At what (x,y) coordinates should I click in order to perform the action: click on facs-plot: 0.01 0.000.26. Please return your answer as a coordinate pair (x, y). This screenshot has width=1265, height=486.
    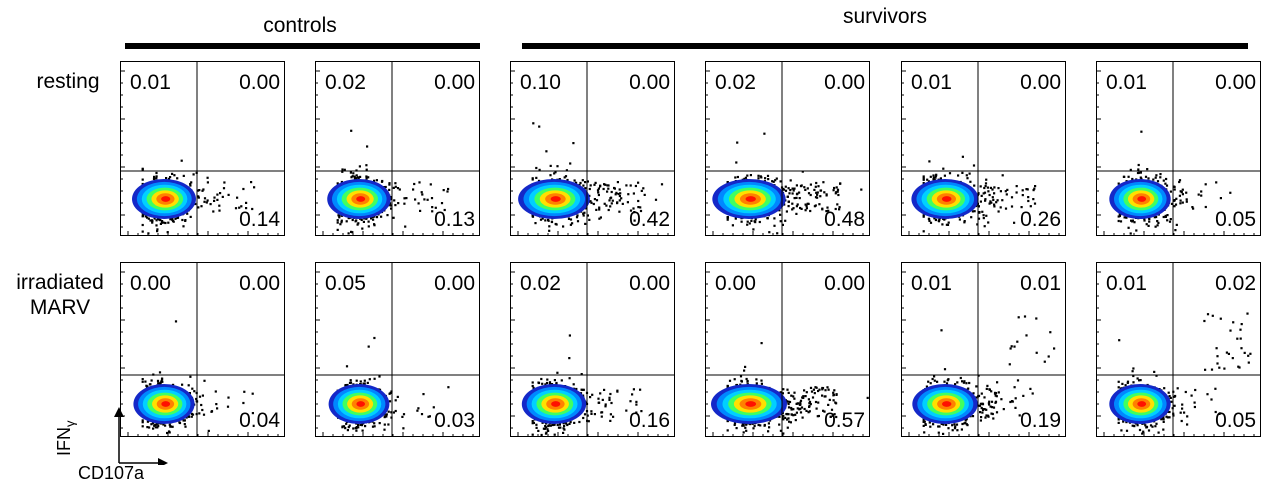
    Looking at the image, I should click on (983, 148).